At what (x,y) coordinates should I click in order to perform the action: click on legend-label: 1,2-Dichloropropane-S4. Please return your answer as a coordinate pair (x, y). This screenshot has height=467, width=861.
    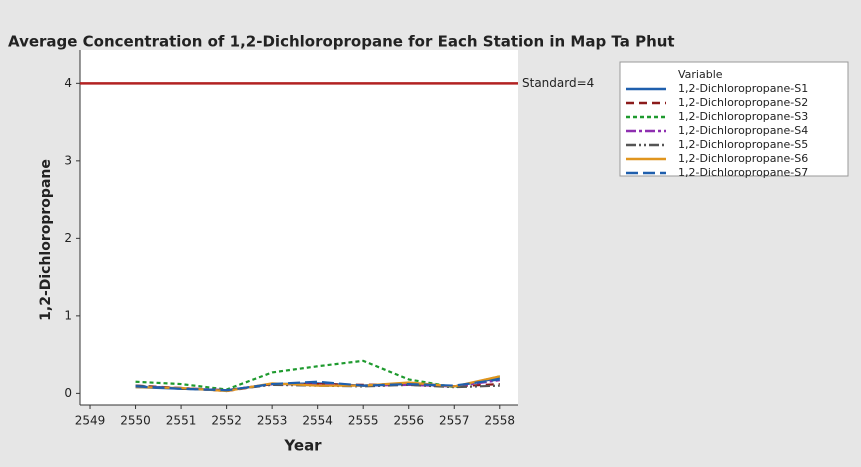
    Looking at the image, I should click on (743, 130).